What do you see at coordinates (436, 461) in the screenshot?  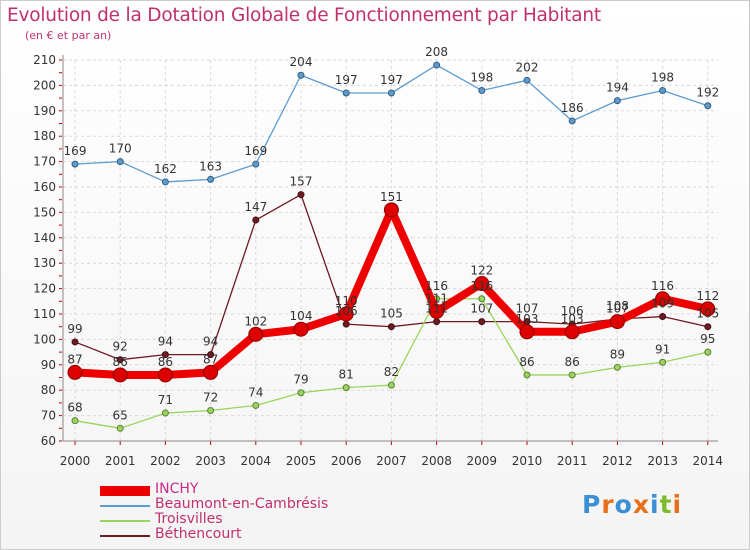 I see `x-tick-label: 2008` at bounding box center [436, 461].